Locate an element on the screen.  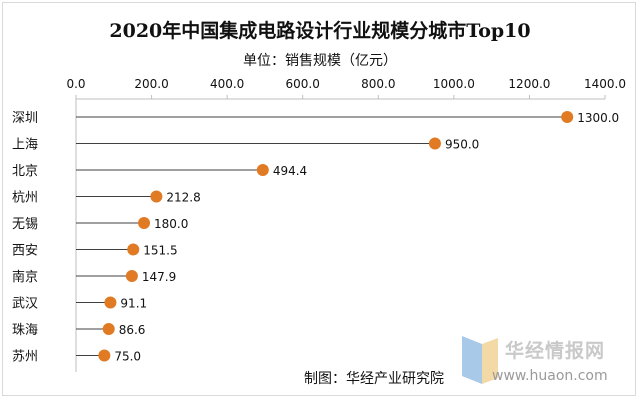
data-label: 147.9 is located at coordinates (159, 277).